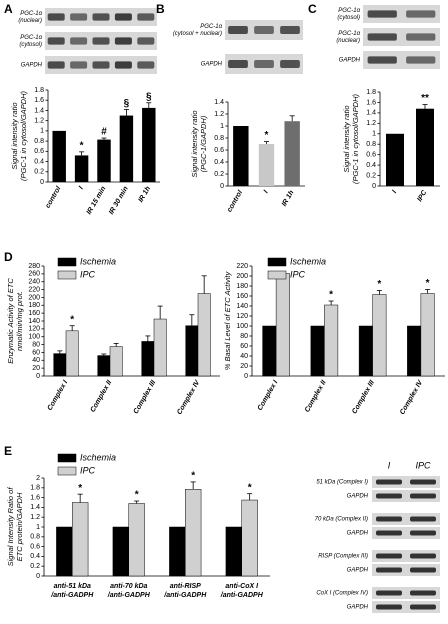 The height and width of the screenshot is (624, 448). I want to click on panel-letter: E, so click(8, 451).